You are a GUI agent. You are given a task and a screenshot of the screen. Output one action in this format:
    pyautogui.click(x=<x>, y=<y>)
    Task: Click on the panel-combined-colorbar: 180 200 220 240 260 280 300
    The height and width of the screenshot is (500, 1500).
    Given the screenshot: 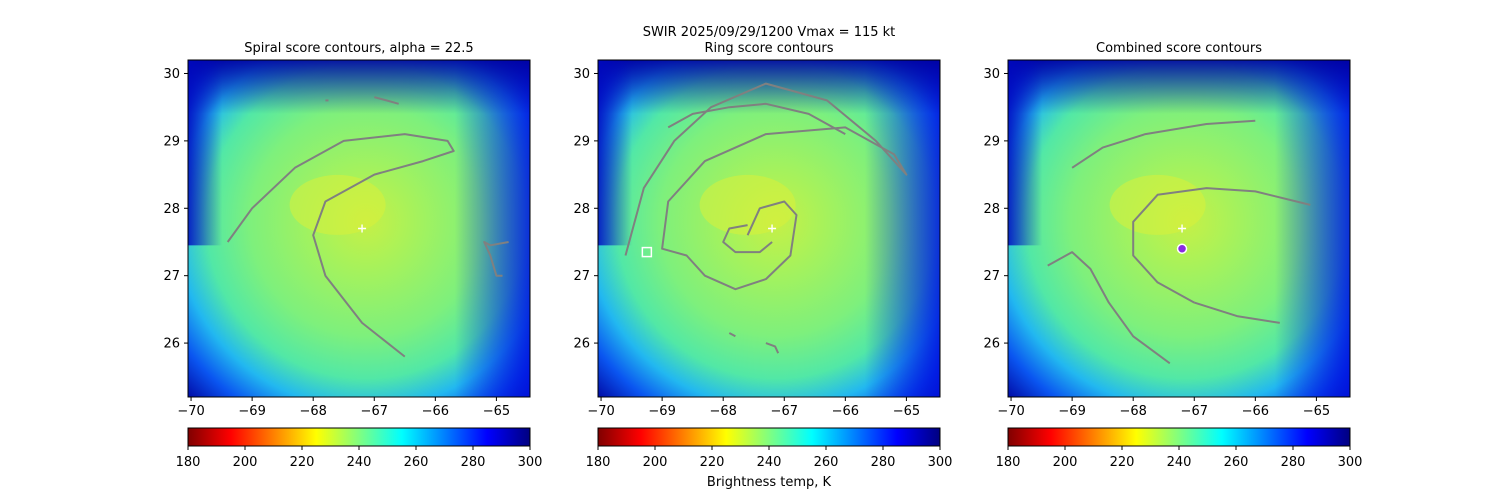 What is the action you would take?
    pyautogui.click(x=1179, y=448)
    